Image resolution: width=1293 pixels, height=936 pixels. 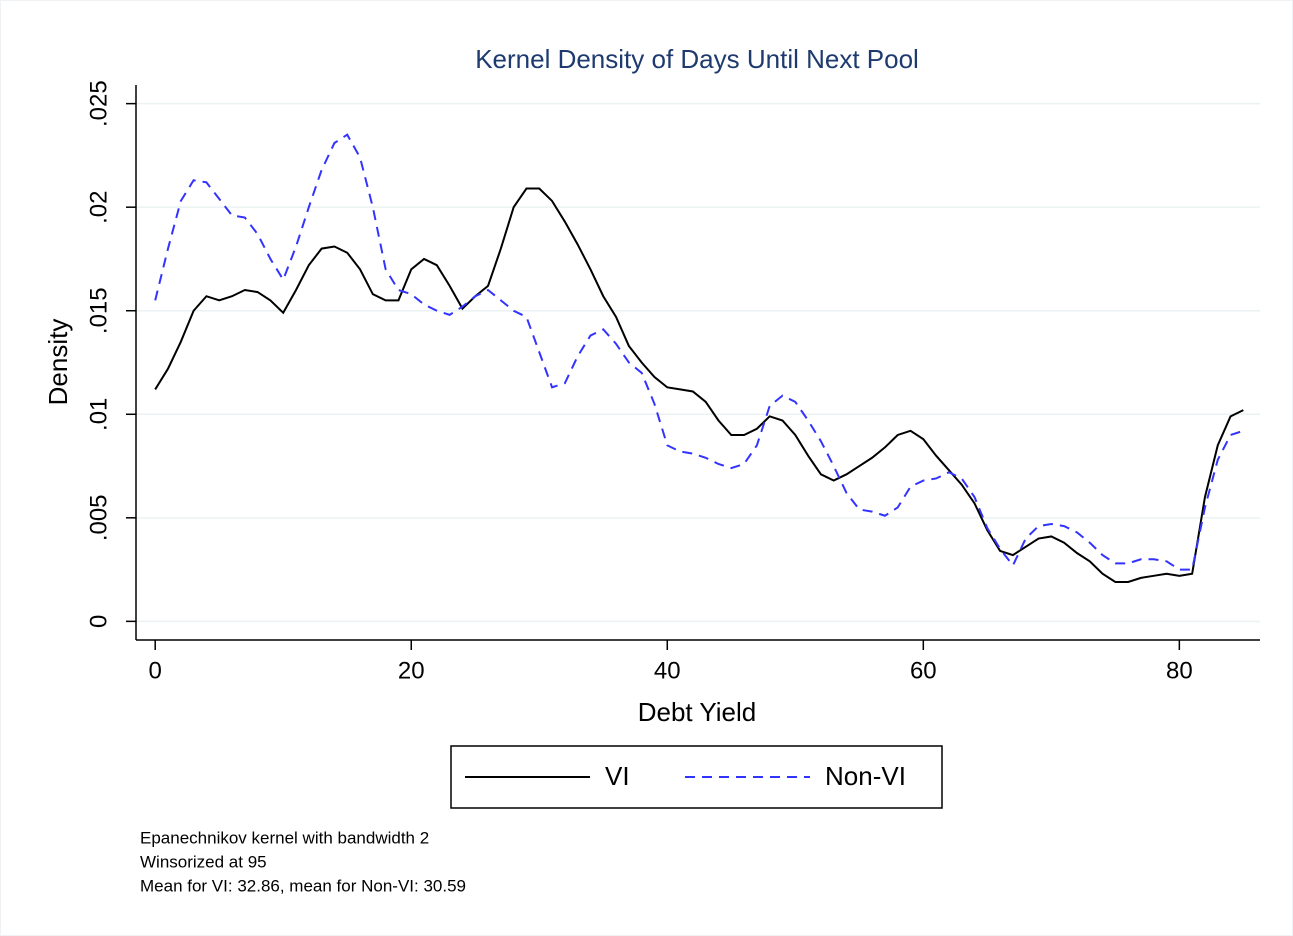 I want to click on legend-label: Non-VI, so click(x=865, y=776).